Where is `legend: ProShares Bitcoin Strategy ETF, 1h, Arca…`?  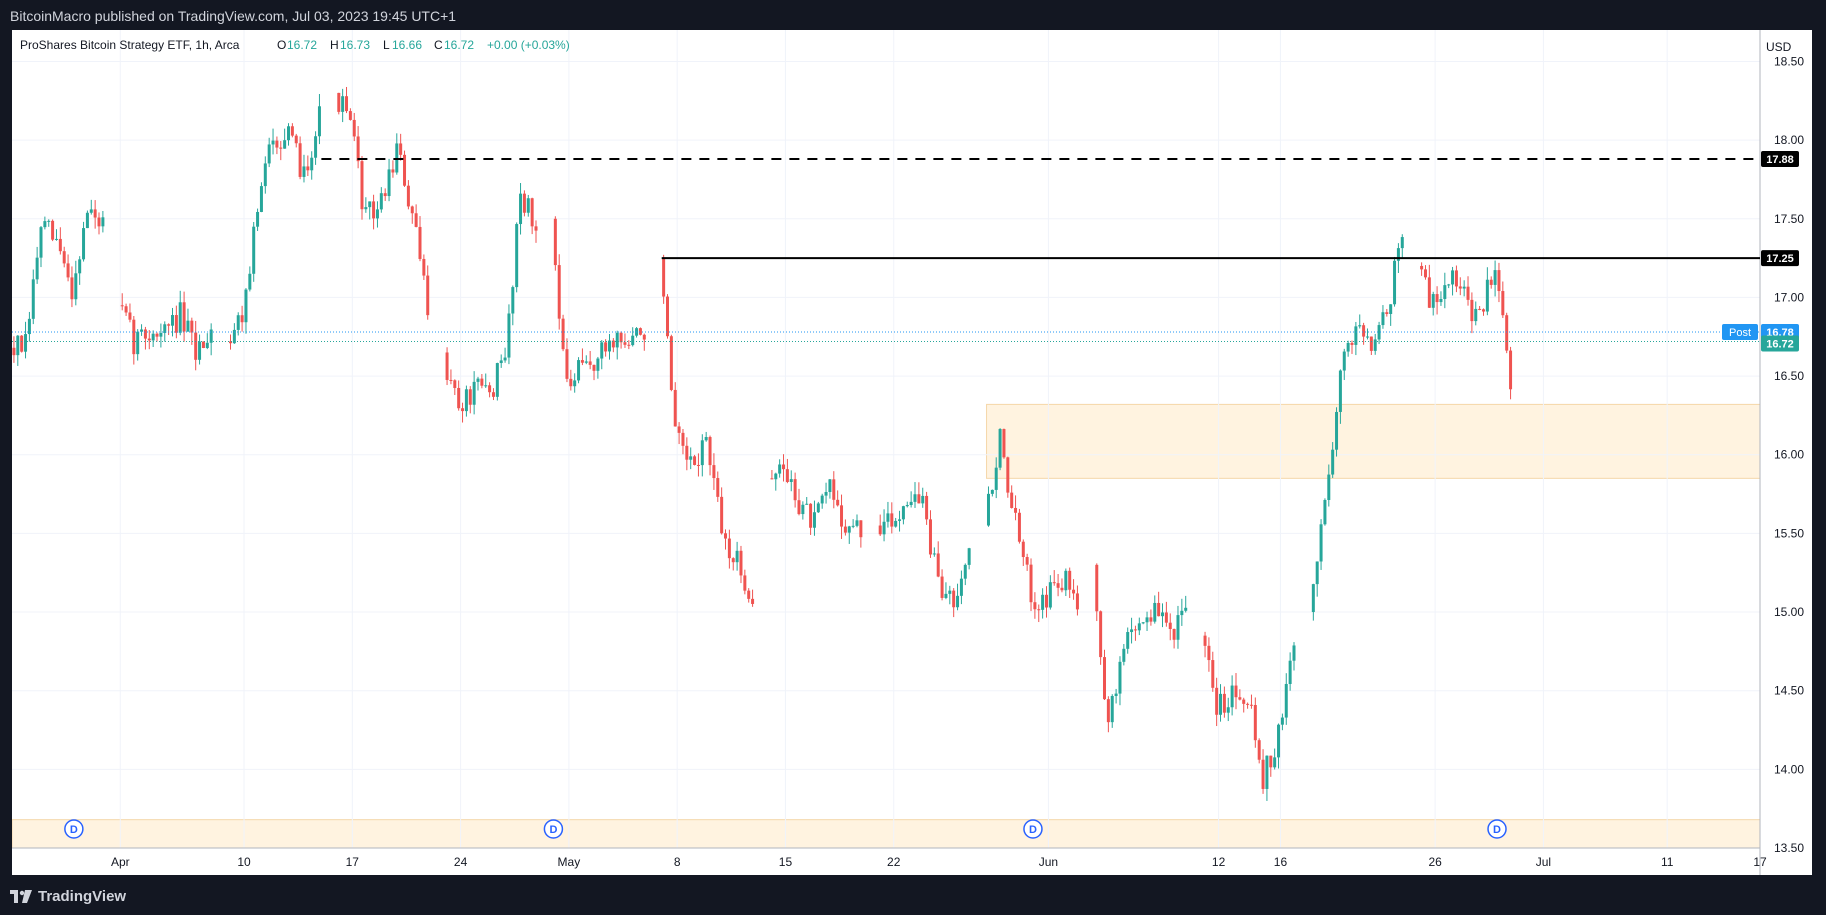 legend: ProShares Bitcoin Strategy ETF, 1h, Arca… is located at coordinates (295, 45).